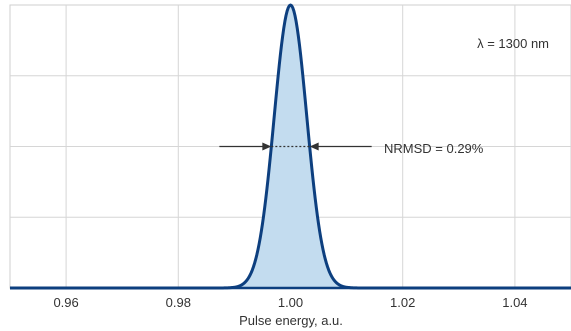 This screenshot has height=331, width=571. Describe the element at coordinates (513, 43) in the screenshot. I see `wavelength-annotation: λ = 1300 nm` at that location.